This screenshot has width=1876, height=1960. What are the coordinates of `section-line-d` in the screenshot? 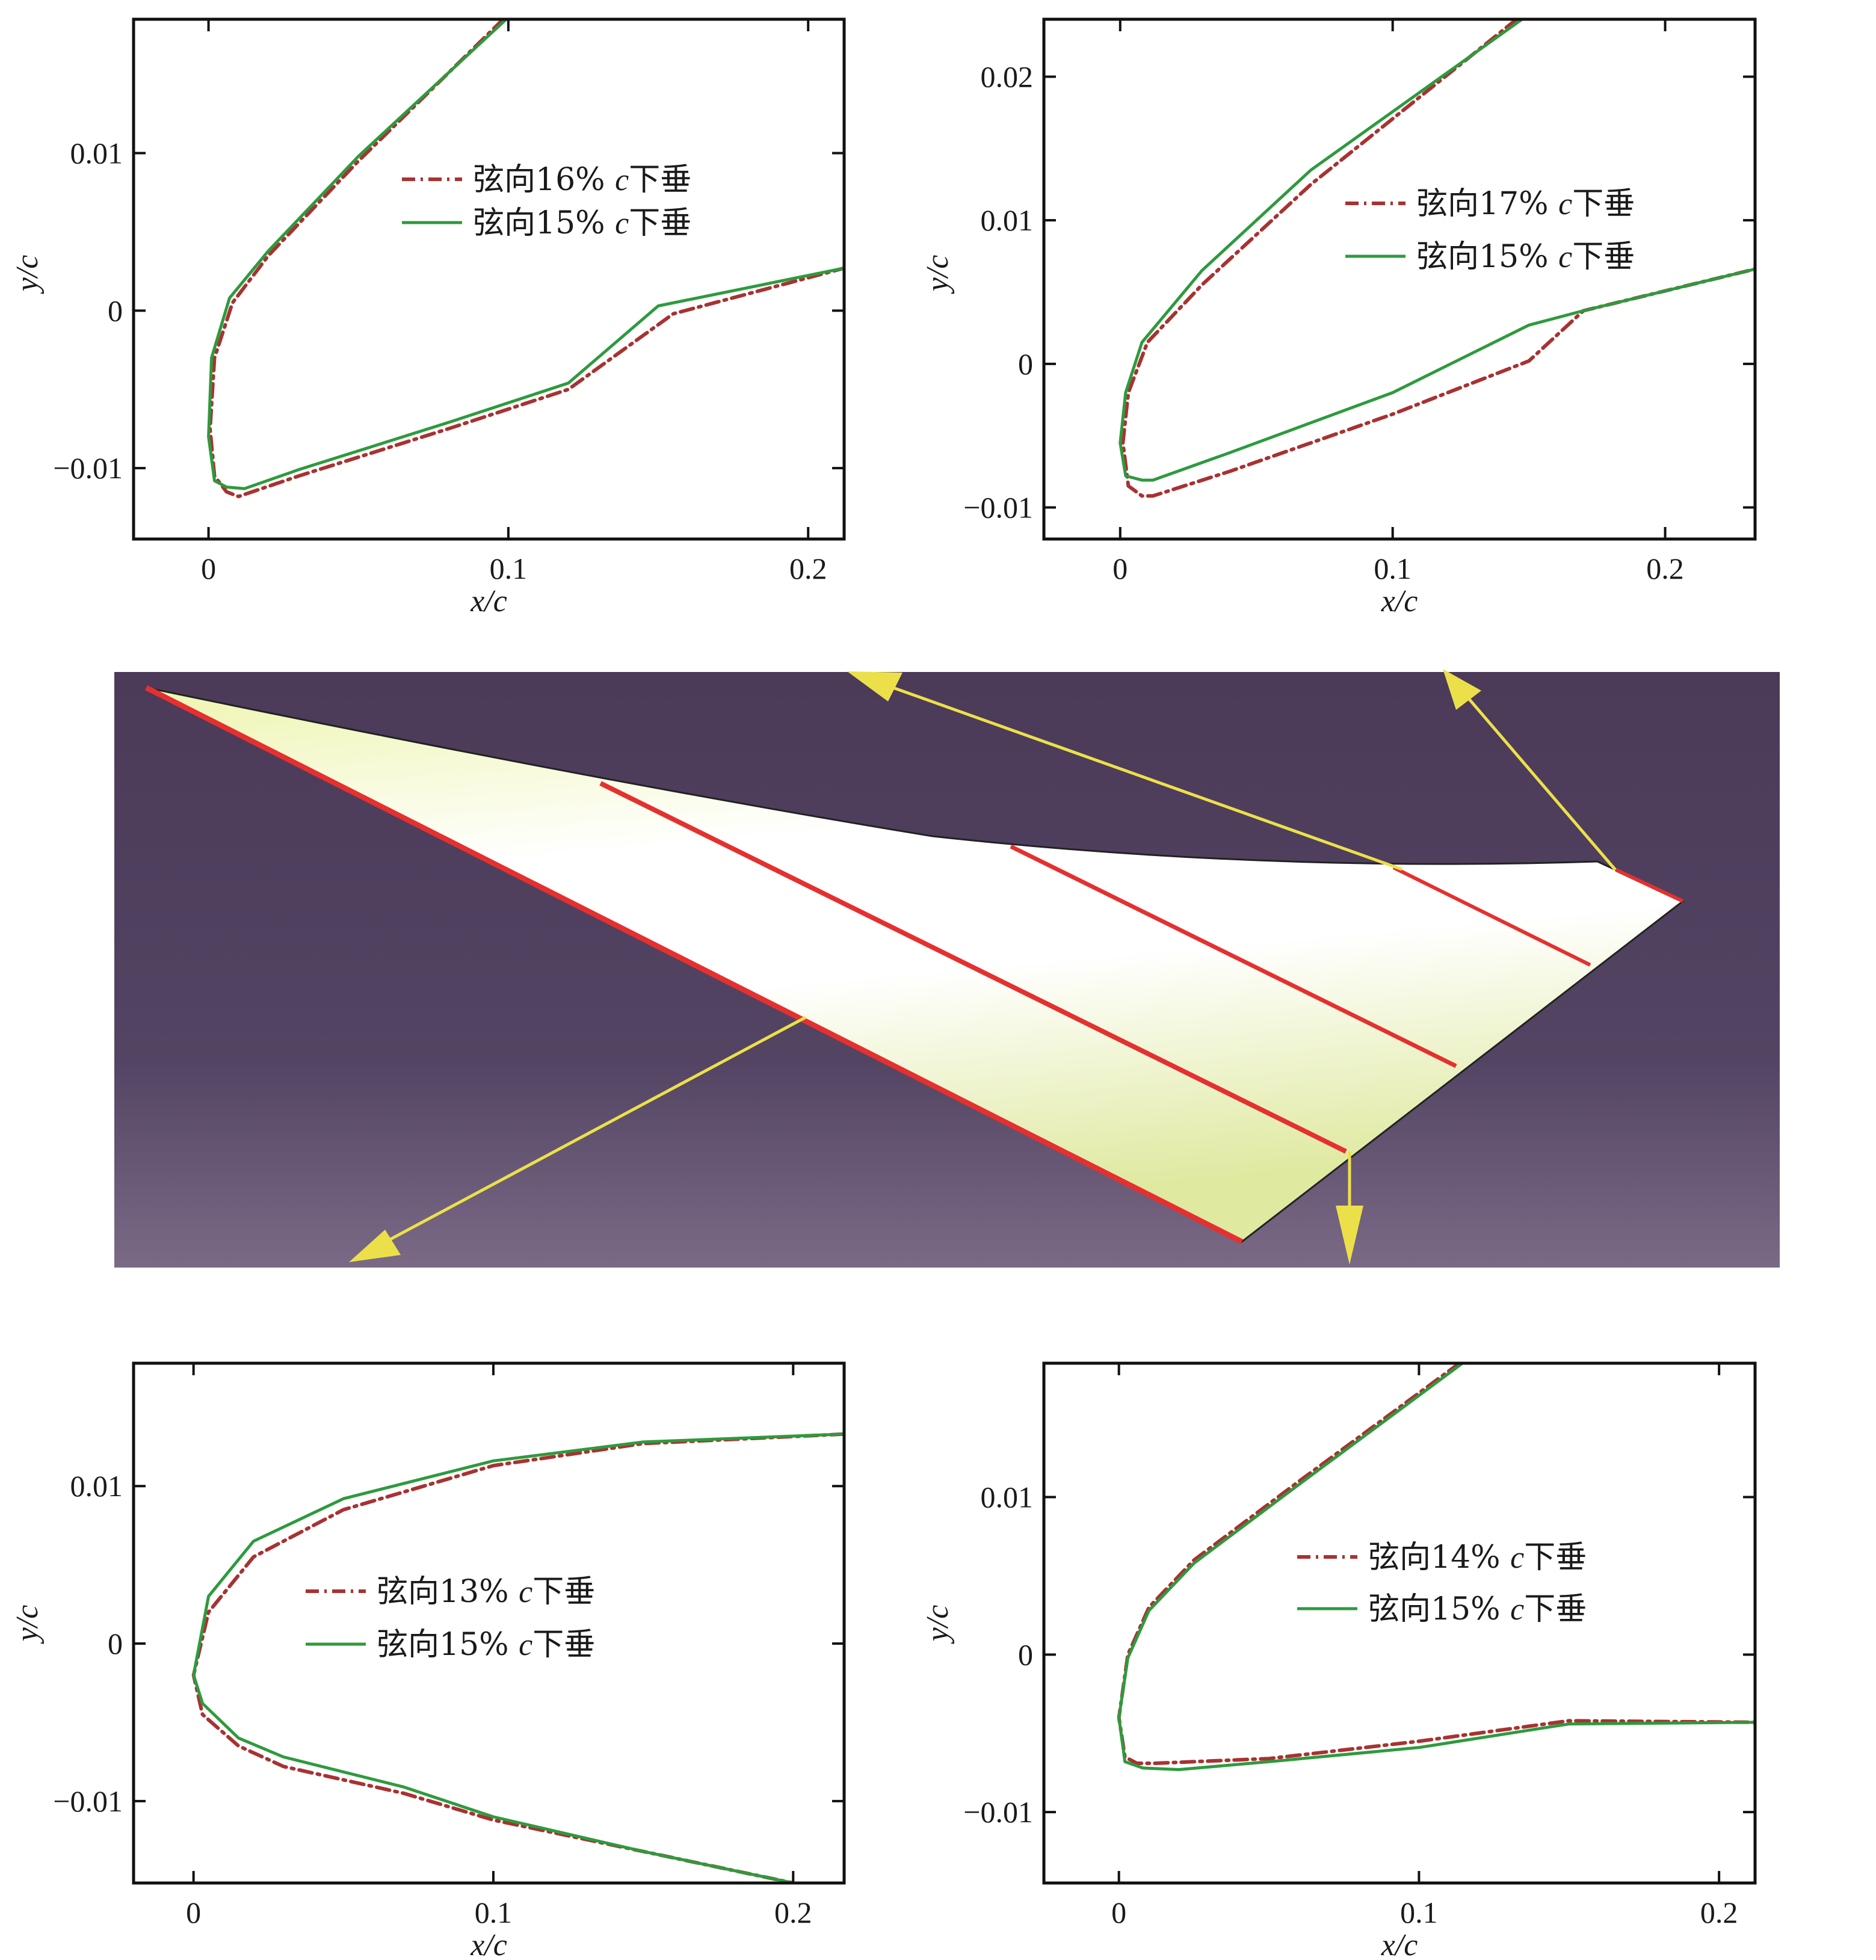 It's located at (1649, 886).